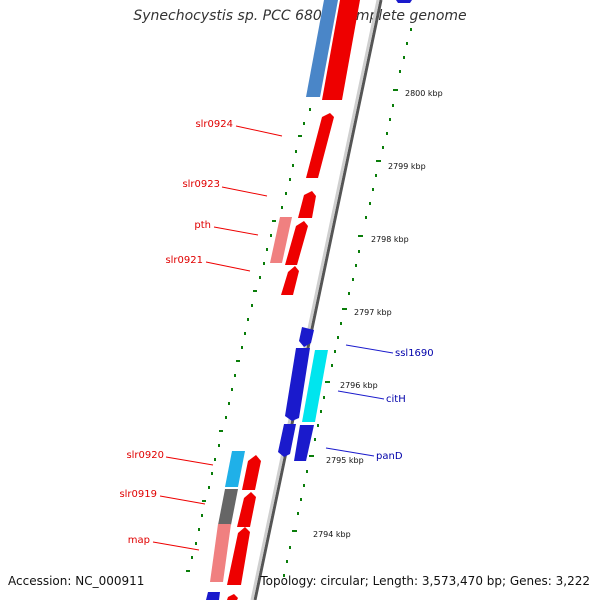 Image resolution: width=600 pixels, height=600 pixels. I want to click on leader-slr0919, so click(182, 500).